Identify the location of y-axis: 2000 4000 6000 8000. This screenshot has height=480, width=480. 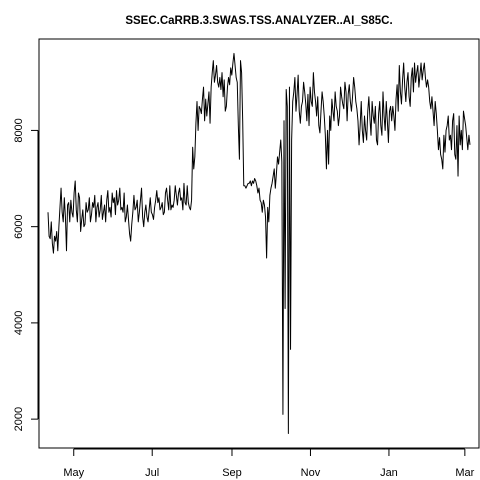
(25, 274).